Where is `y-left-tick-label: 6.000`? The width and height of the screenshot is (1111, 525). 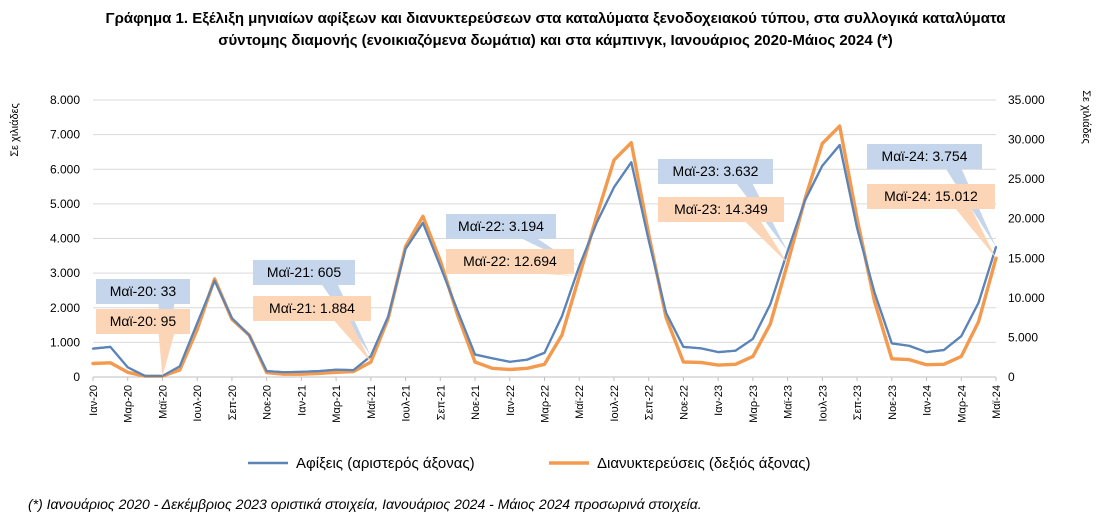
y-left-tick-label: 6.000 is located at coordinates (65, 169).